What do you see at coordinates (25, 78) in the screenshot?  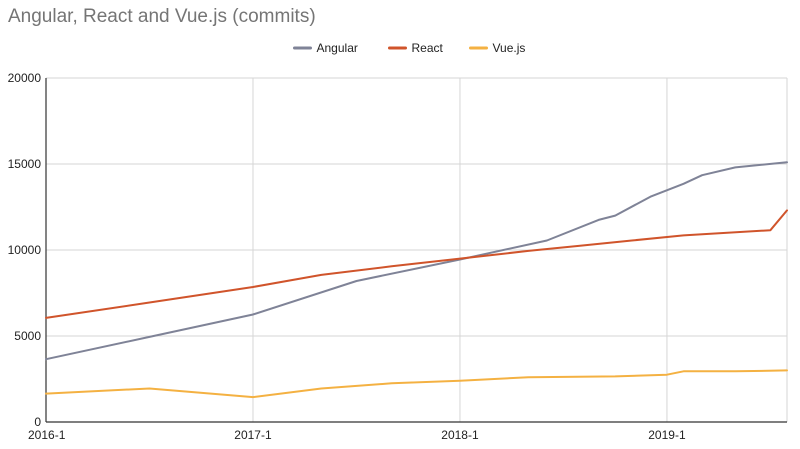 I see `y-tick-label: 20000` at bounding box center [25, 78].